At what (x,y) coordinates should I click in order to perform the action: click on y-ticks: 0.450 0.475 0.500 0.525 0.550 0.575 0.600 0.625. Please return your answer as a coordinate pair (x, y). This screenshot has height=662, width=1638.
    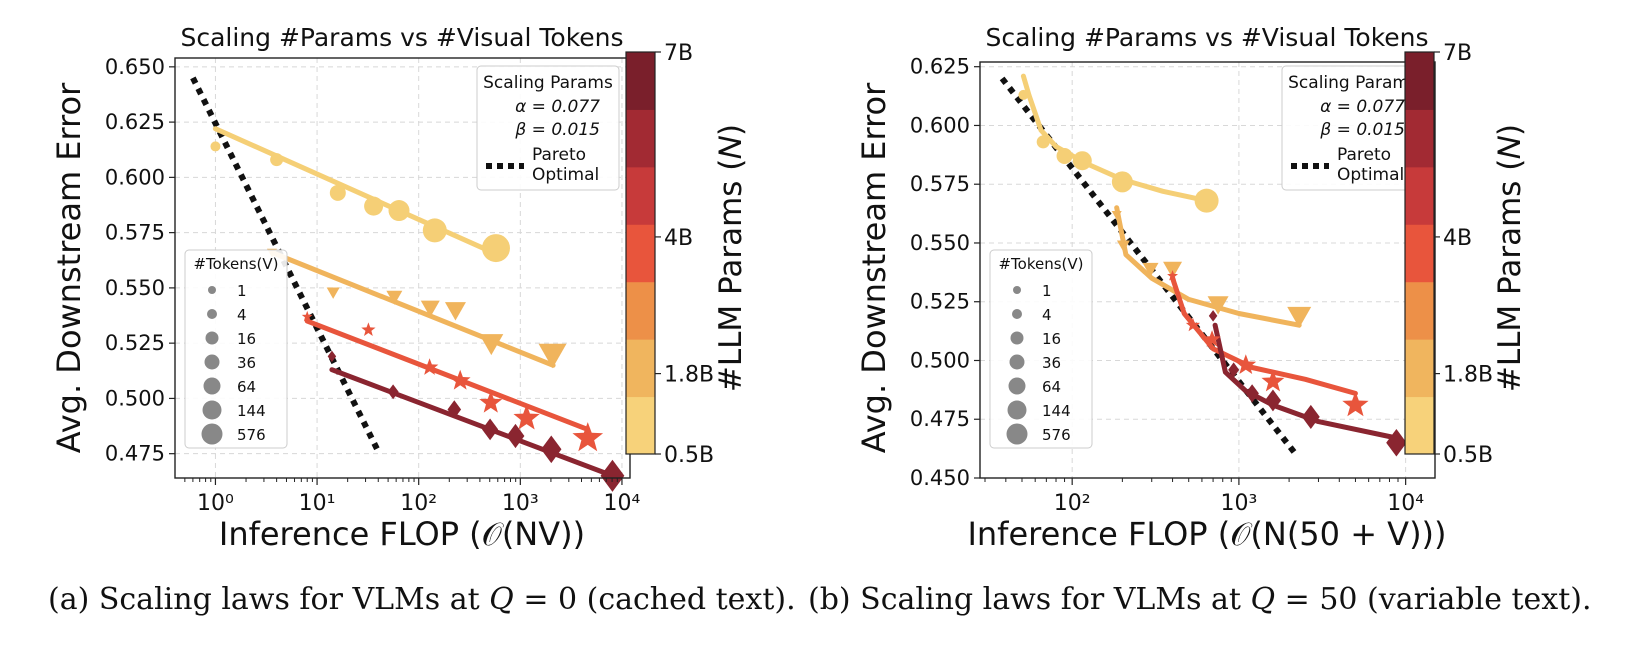
    Looking at the image, I should click on (945, 272).